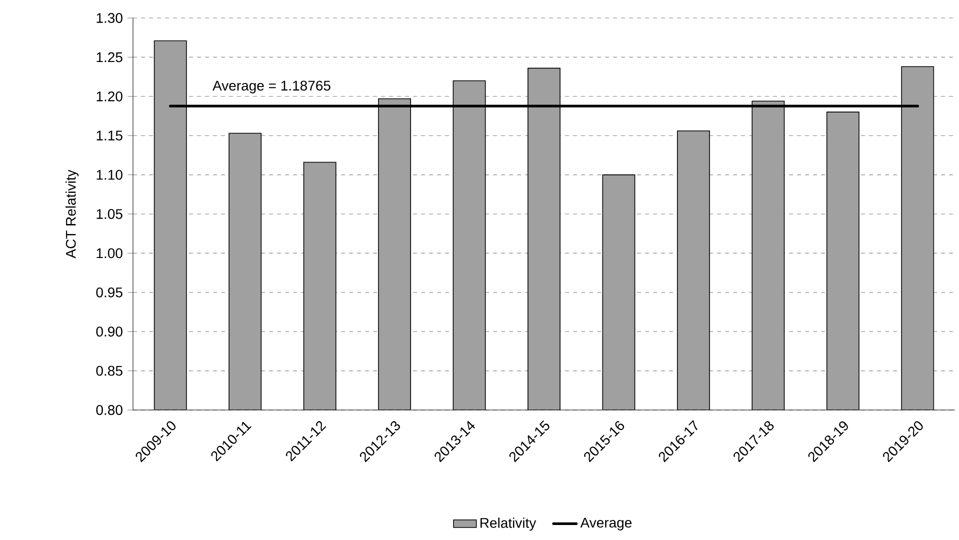 The width and height of the screenshot is (959, 540). Describe the element at coordinates (109, 57) in the screenshot. I see `y-tick-label: 1.25` at that location.